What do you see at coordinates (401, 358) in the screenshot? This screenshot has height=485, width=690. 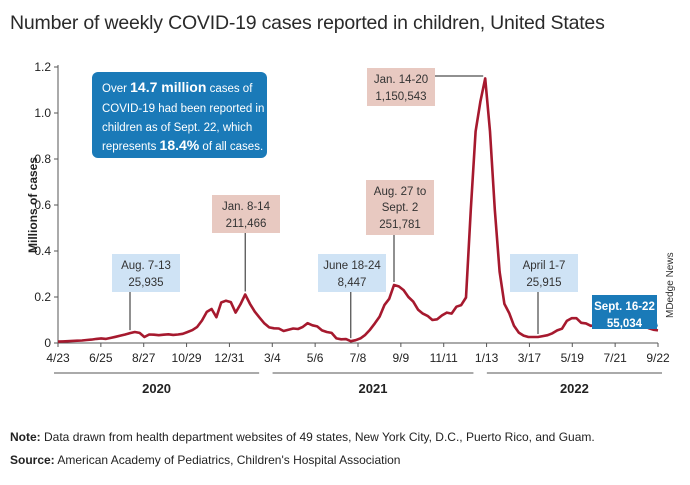 I see `x-tick-label: 9/9` at bounding box center [401, 358].